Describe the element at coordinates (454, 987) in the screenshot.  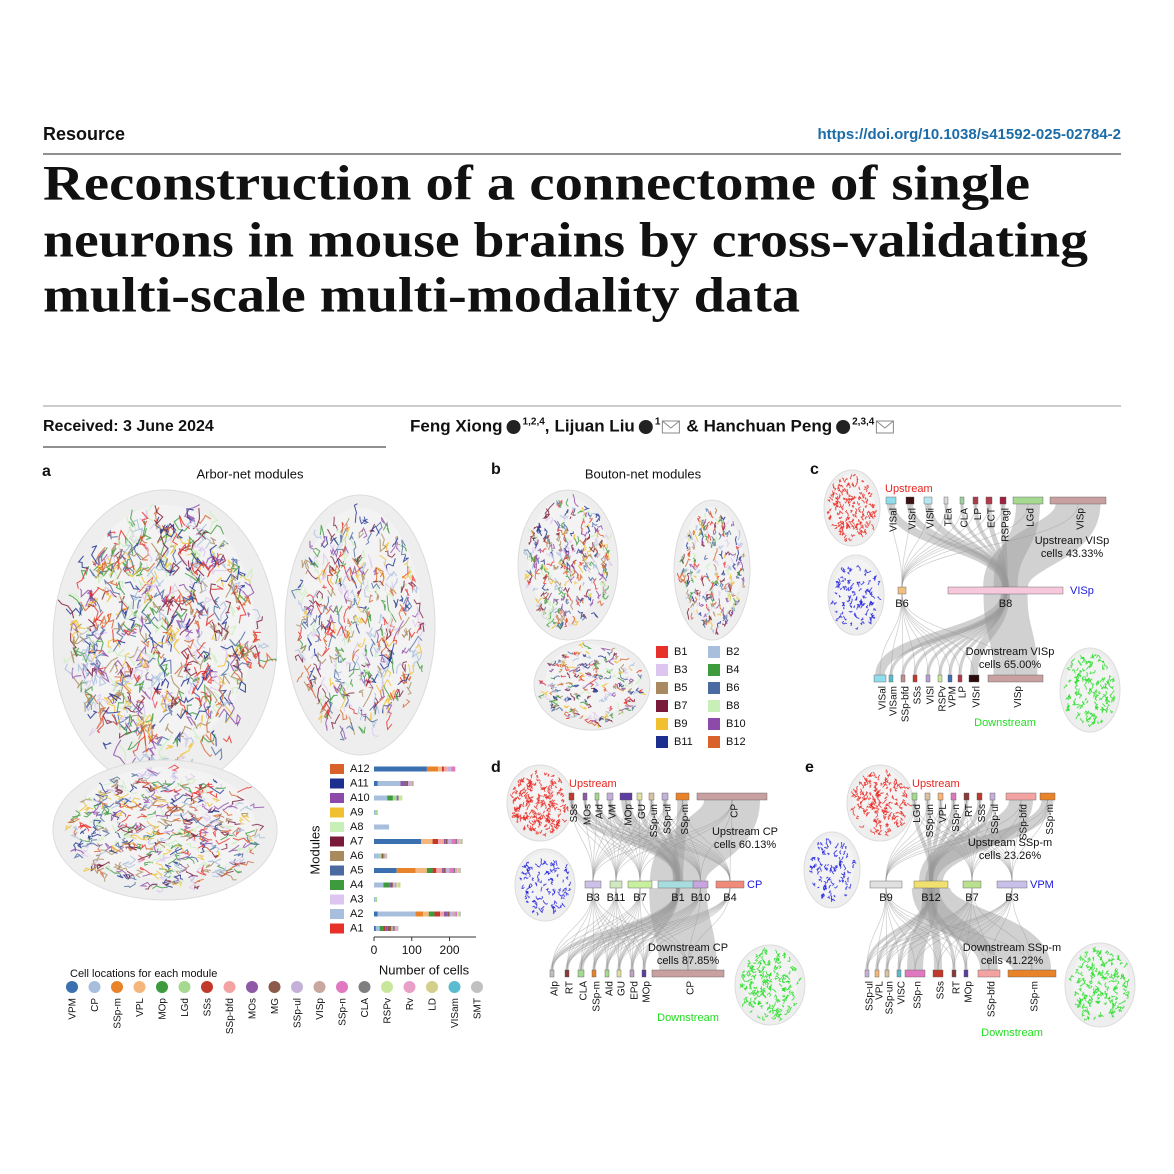
I see `legend-marker` at that location.